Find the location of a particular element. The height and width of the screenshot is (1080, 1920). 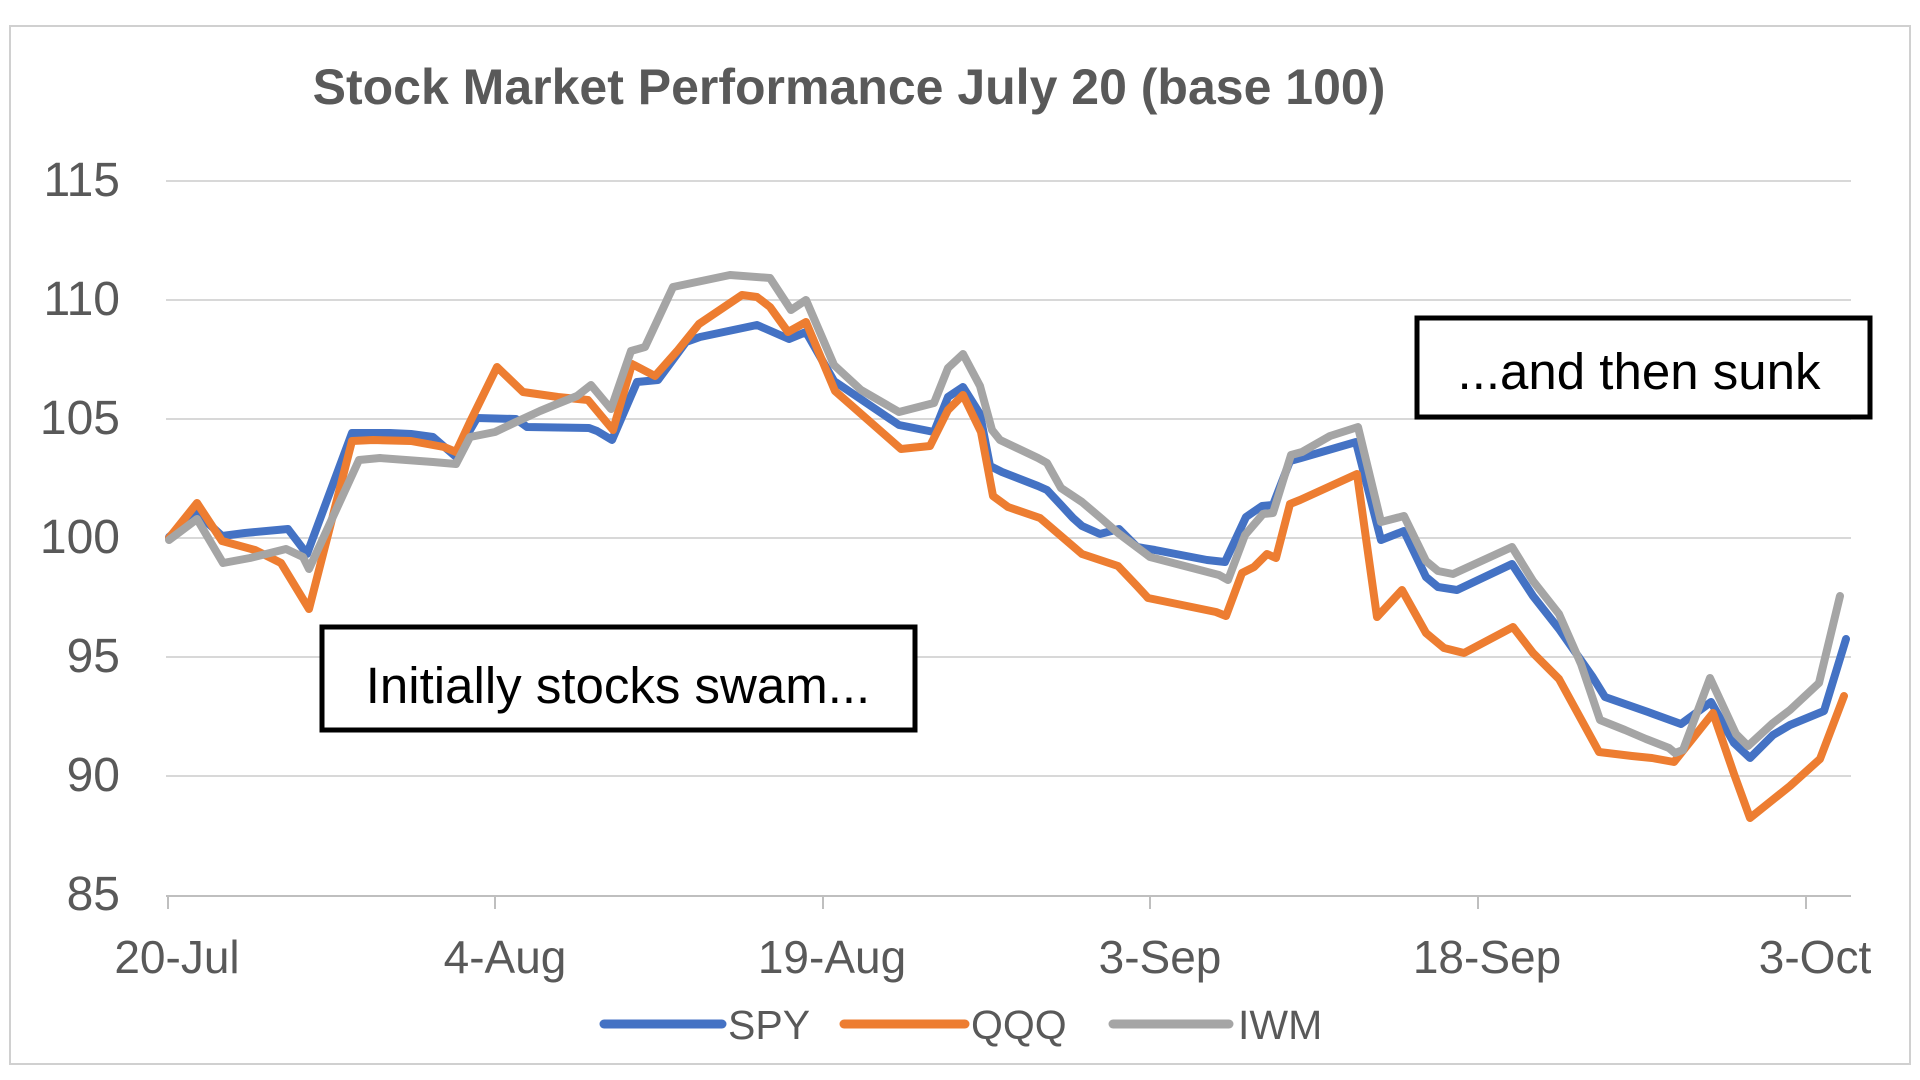

svg-text: 3-Oct is located at coordinates (1815, 957).